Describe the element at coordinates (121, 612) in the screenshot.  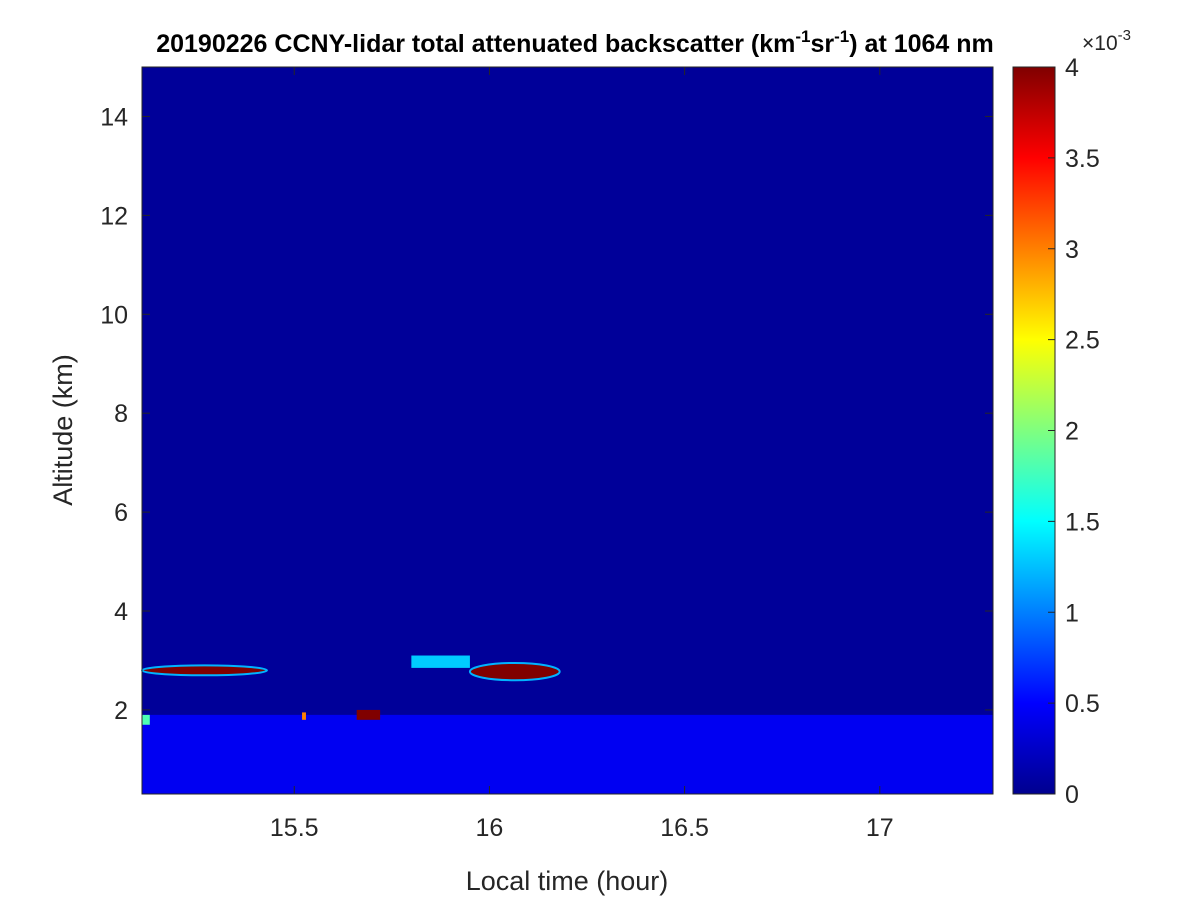
I see `y-tick-label: 4` at that location.